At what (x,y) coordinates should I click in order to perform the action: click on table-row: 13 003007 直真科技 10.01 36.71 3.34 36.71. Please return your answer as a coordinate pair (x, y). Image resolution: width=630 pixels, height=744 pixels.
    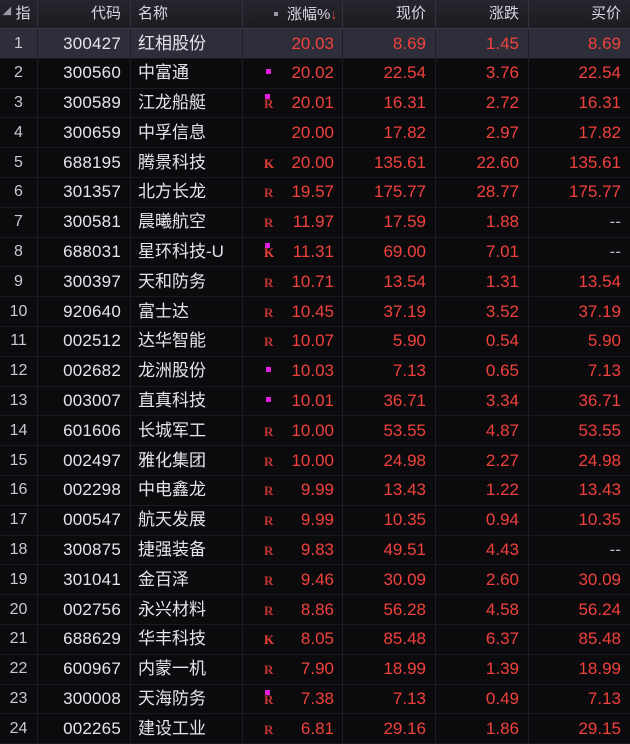
    Looking at the image, I should click on (315, 401).